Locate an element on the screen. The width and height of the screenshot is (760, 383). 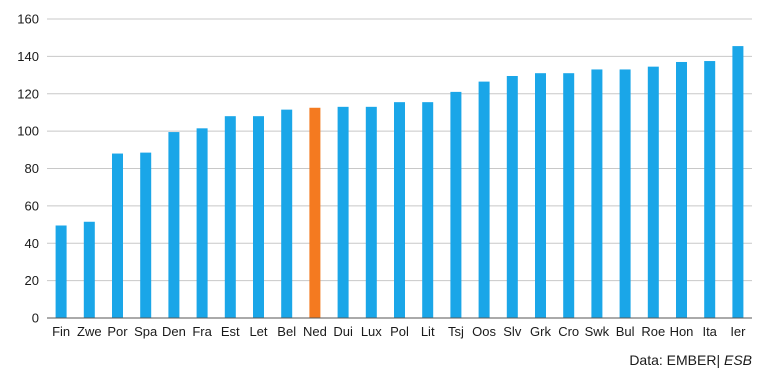
x-tick-label: Swk is located at coordinates (597, 331).